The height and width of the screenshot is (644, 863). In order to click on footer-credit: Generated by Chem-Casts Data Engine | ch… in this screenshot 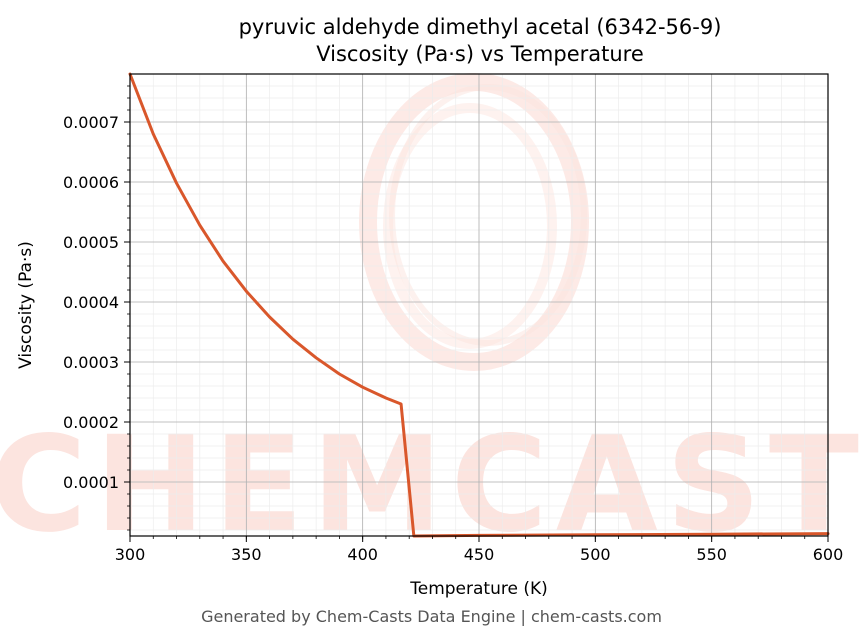, I will do `click(431, 616)`.